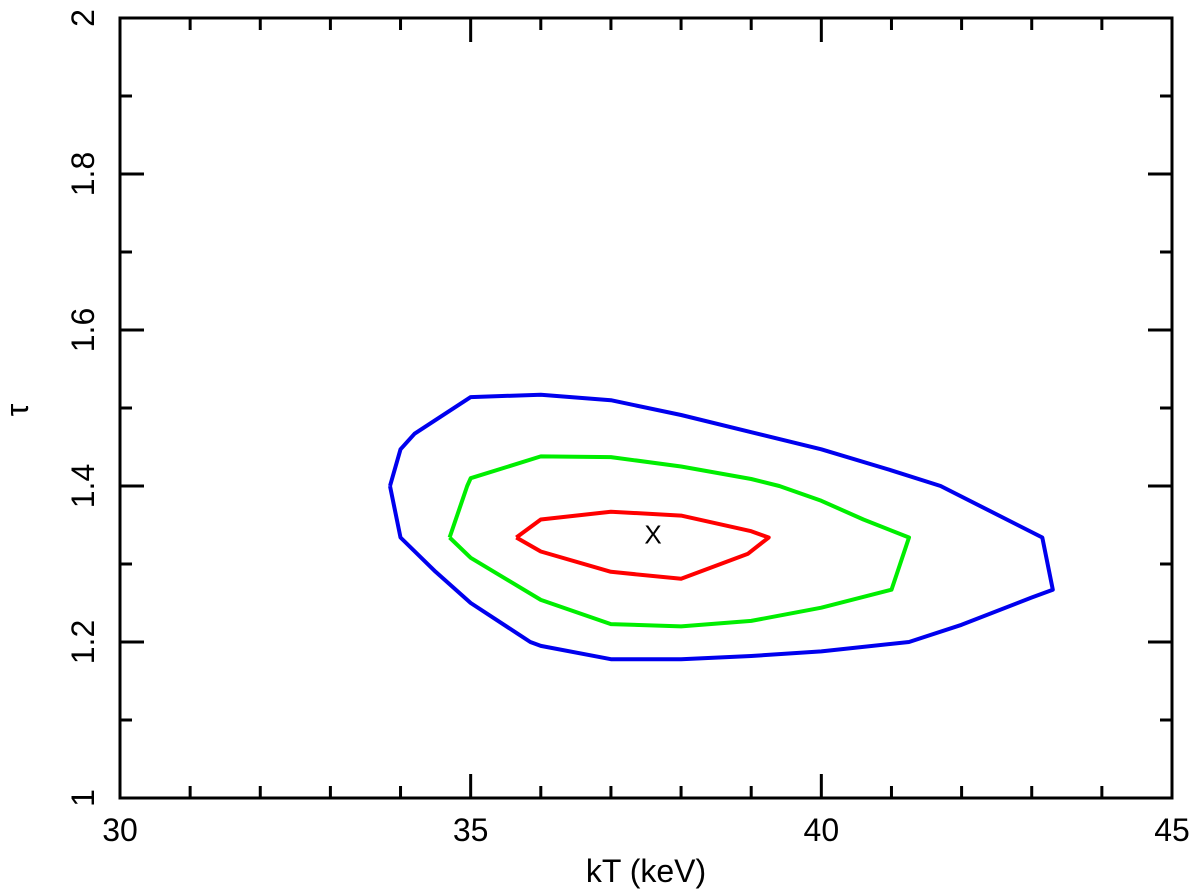  Describe the element at coordinates (83, 642) in the screenshot. I see `y-tick-label: 1.2` at that location.